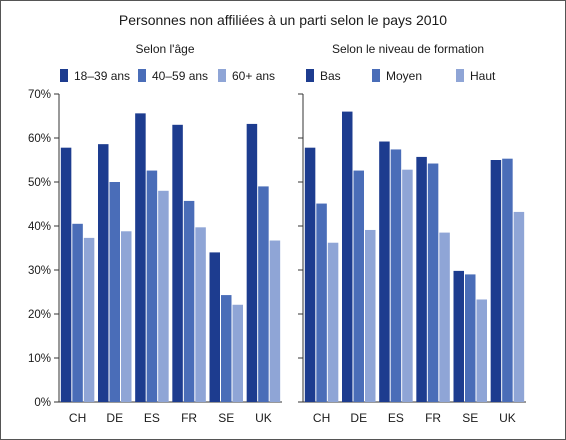 The height and width of the screenshot is (440, 566). I want to click on y-tick-label: 40%, so click(39, 227).